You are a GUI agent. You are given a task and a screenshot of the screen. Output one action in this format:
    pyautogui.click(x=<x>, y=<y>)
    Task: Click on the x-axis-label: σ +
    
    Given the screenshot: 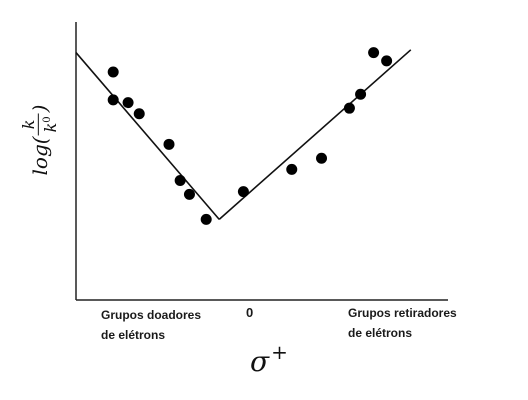 What is the action you would take?
    pyautogui.click(x=269, y=359)
    